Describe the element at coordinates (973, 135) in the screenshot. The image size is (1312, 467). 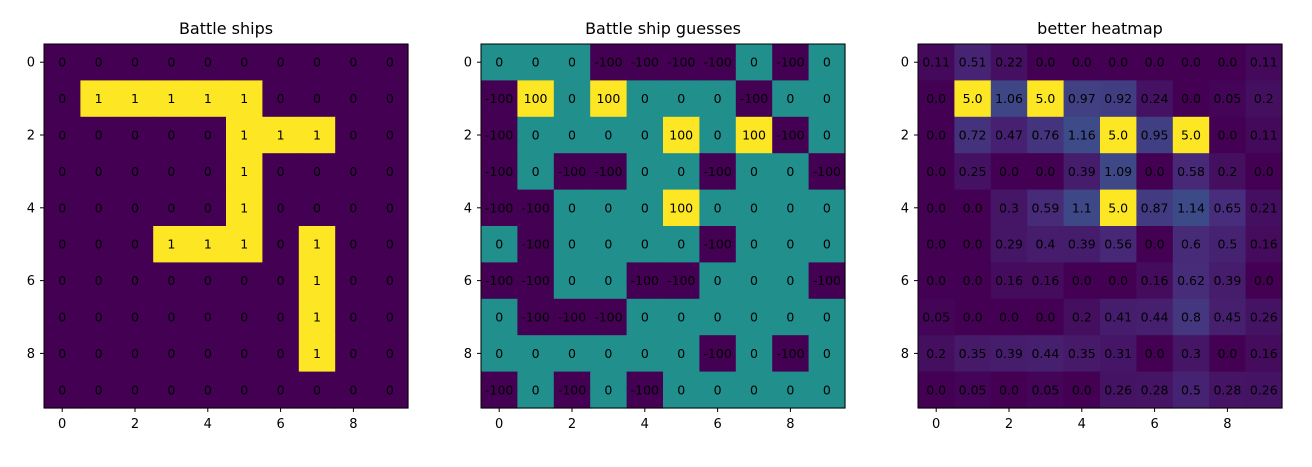
I see `cell-value-label: 0.72` at that location.